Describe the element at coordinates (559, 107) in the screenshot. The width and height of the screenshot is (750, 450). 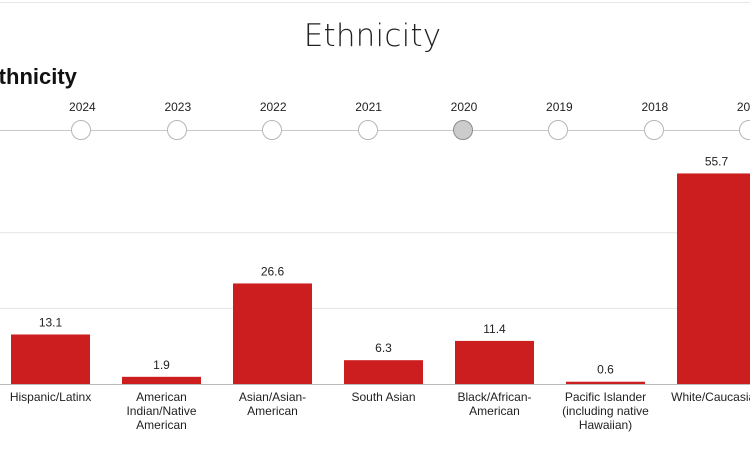
I see `year-label-2019: 2019` at that location.